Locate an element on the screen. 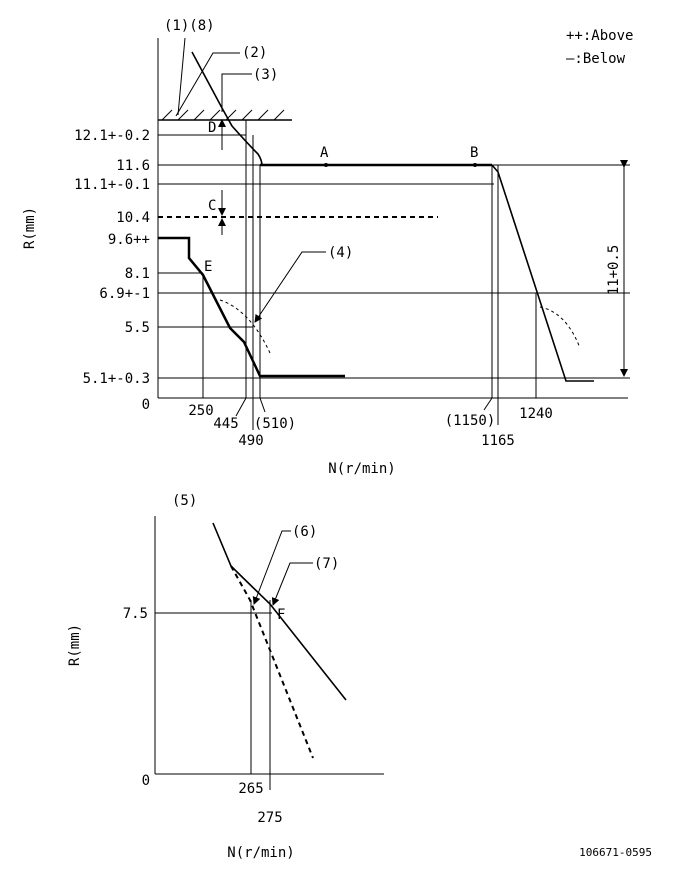 The image size is (685, 887). xtick-1150: (1150) is located at coordinates (470, 421).